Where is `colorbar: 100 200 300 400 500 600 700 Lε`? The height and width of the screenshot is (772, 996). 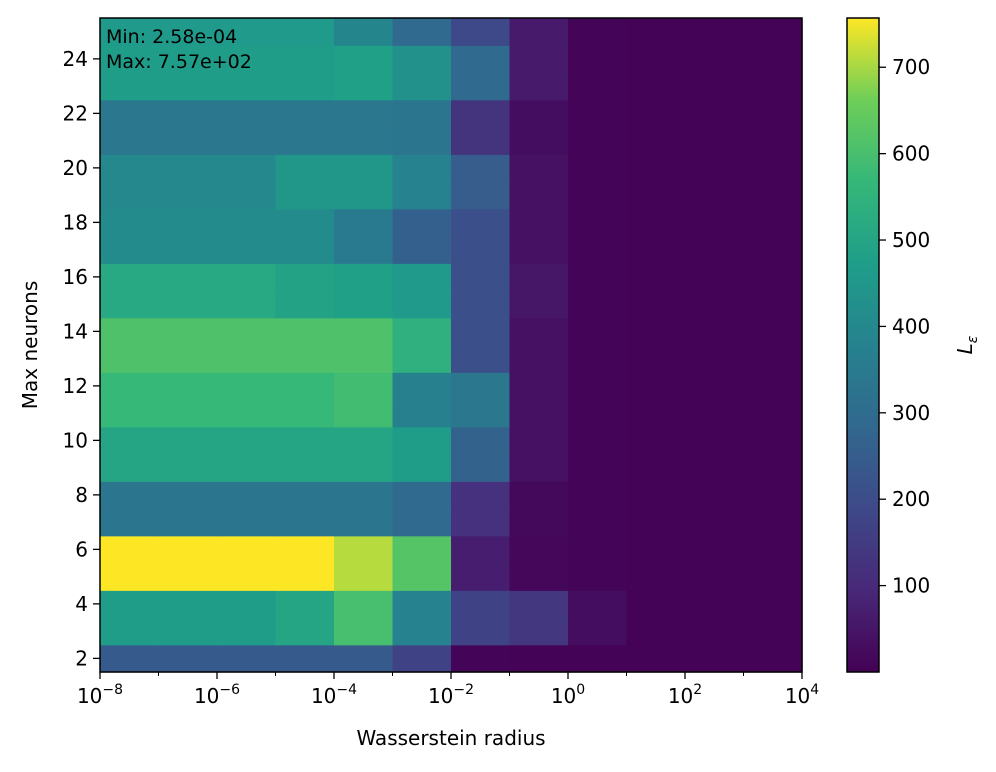
colorbar: 100 200 300 400 500 600 700 Lε is located at coordinates (913, 345).